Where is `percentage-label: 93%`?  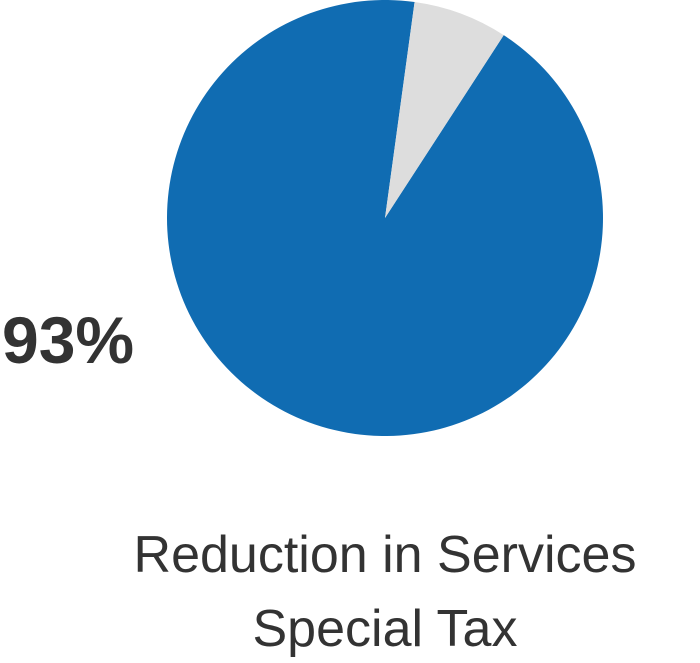 percentage-label: 93% is located at coordinates (68, 340).